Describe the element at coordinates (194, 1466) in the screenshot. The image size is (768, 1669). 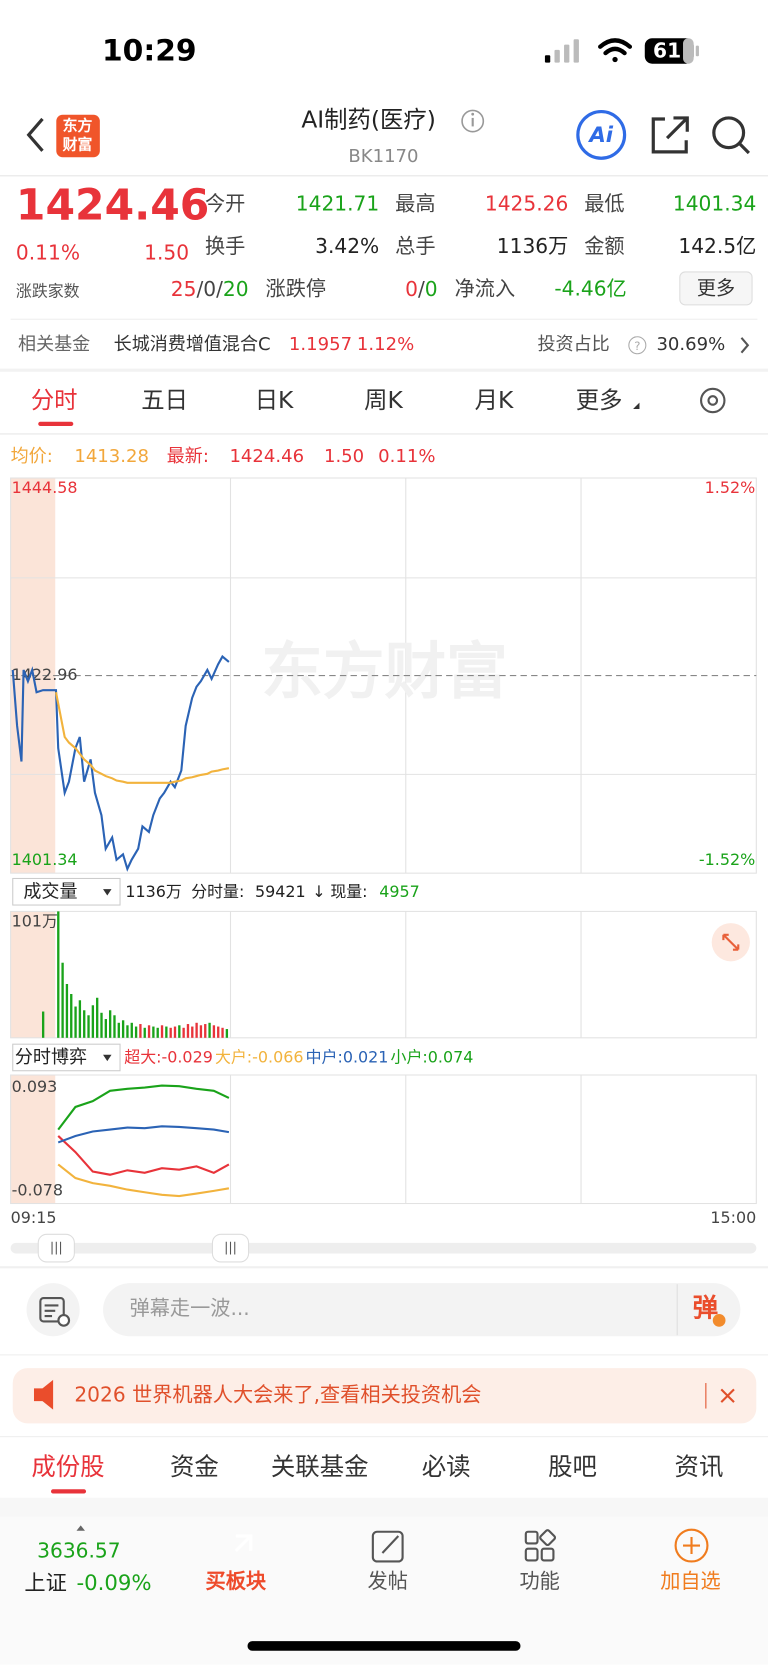
I see `sub-tab: 资金` at that location.